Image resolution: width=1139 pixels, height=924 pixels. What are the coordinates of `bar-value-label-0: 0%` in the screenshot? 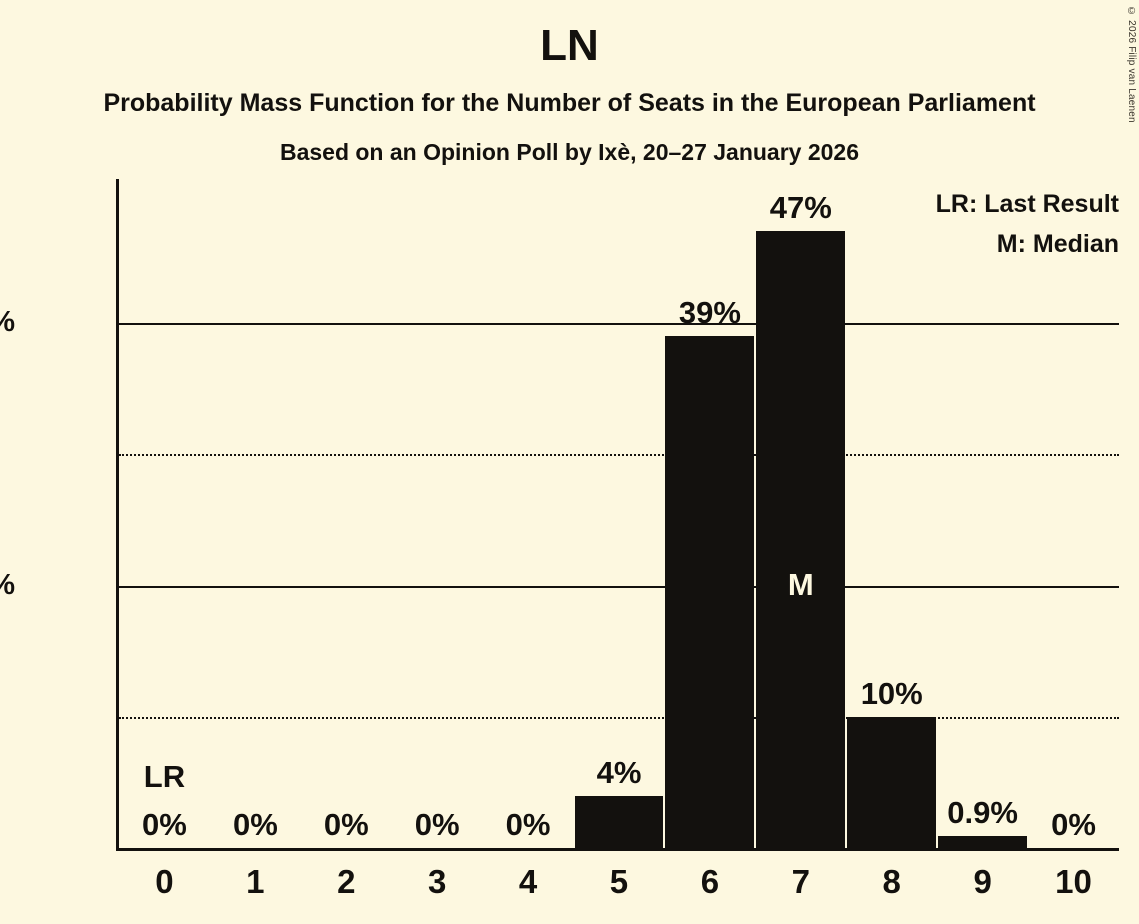 It's located at (164, 824).